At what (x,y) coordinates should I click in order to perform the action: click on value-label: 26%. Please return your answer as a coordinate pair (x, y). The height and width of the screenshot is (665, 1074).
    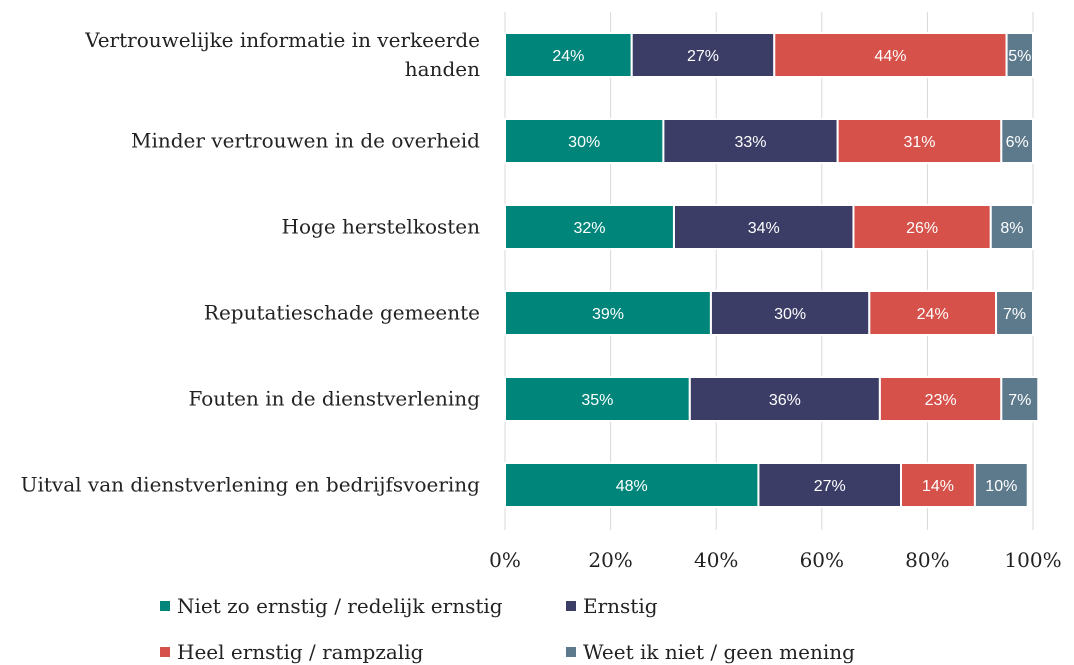
    Looking at the image, I should click on (922, 228).